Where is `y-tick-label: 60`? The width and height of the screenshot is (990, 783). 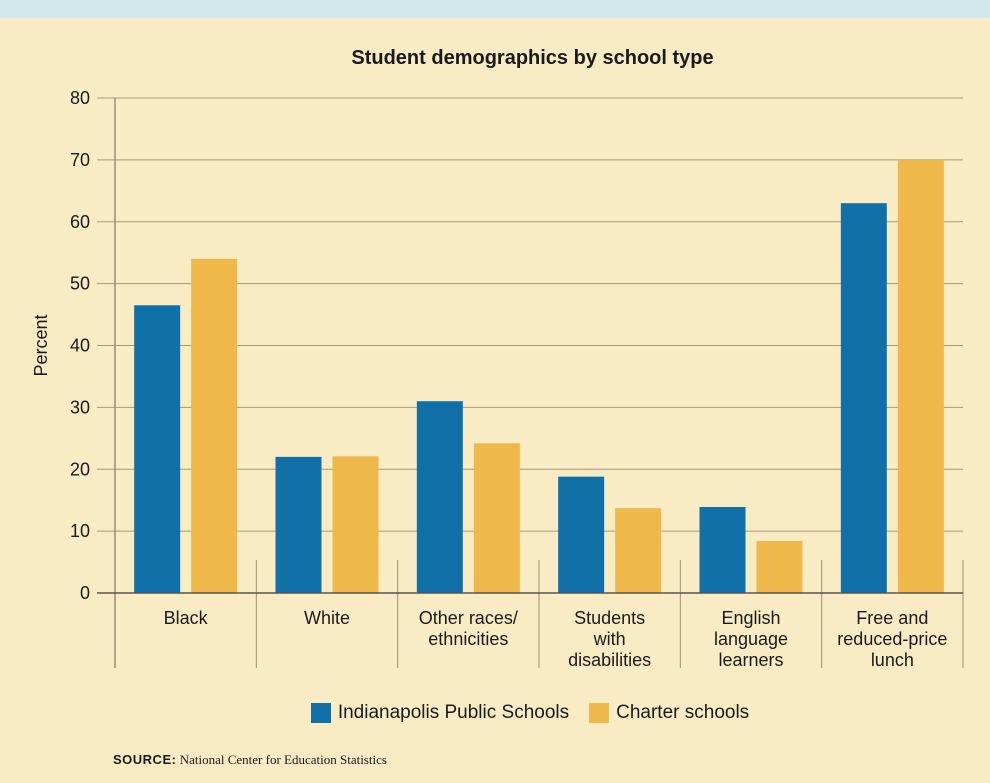
y-tick-label: 60 is located at coordinates (80, 222).